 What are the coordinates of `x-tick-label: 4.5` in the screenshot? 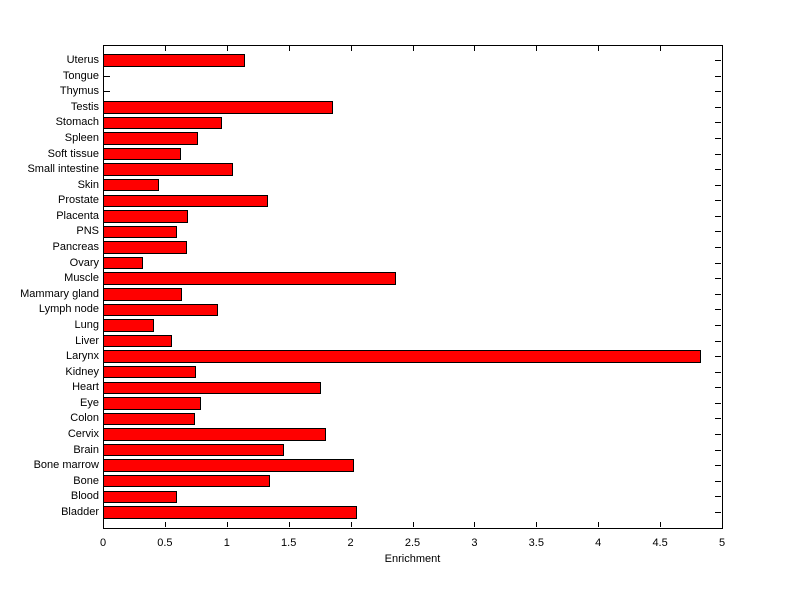 It's located at (660, 543).